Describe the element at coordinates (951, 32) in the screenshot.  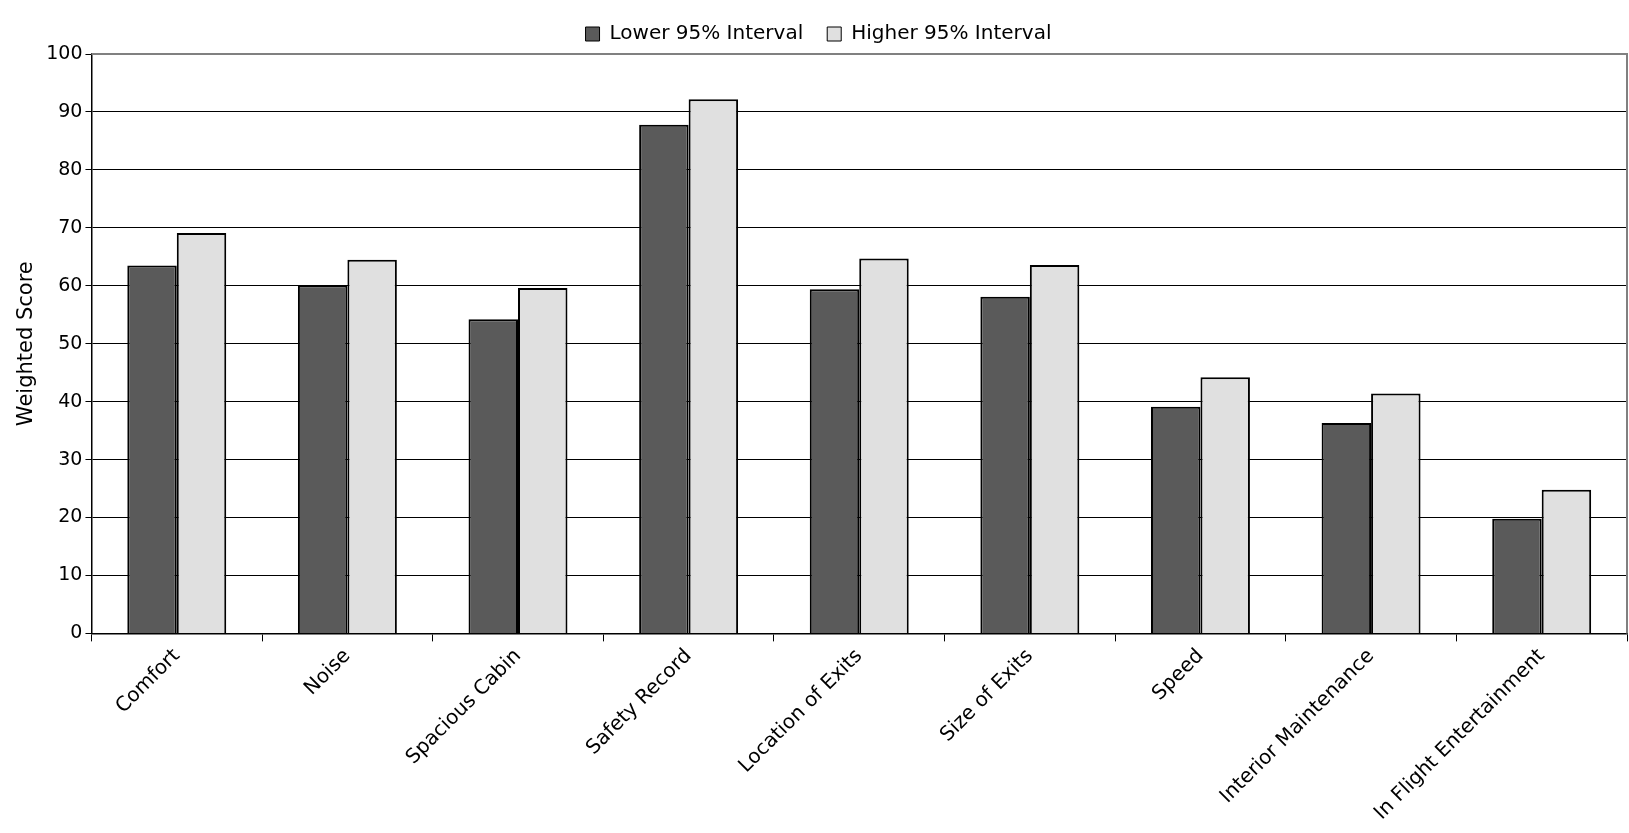
I see `legend-label: Higher 95% Interval` at that location.